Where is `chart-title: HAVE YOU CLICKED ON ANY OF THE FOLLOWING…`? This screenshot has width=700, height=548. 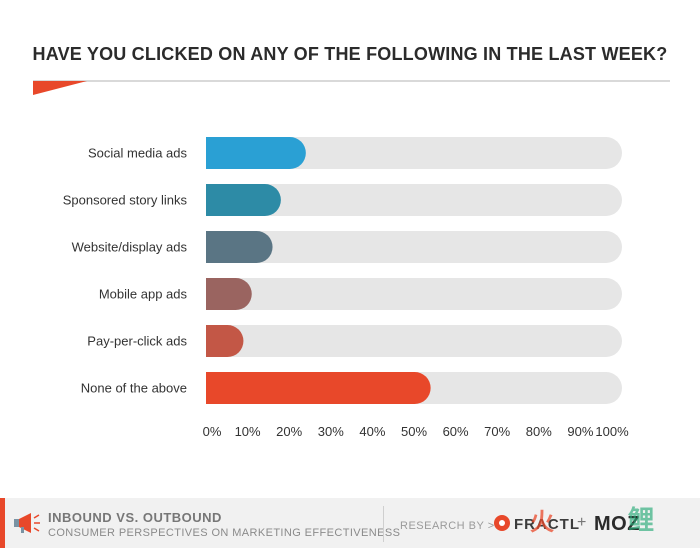 chart-title: HAVE YOU CLICKED ON ANY OF THE FOLLOWING… is located at coordinates (350, 54).